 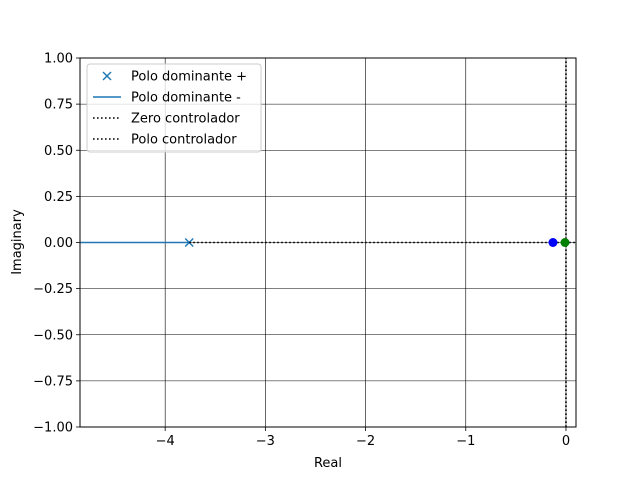 What do you see at coordinates (58, 59) in the screenshot?
I see `y-tick-label: 1.00` at bounding box center [58, 59].